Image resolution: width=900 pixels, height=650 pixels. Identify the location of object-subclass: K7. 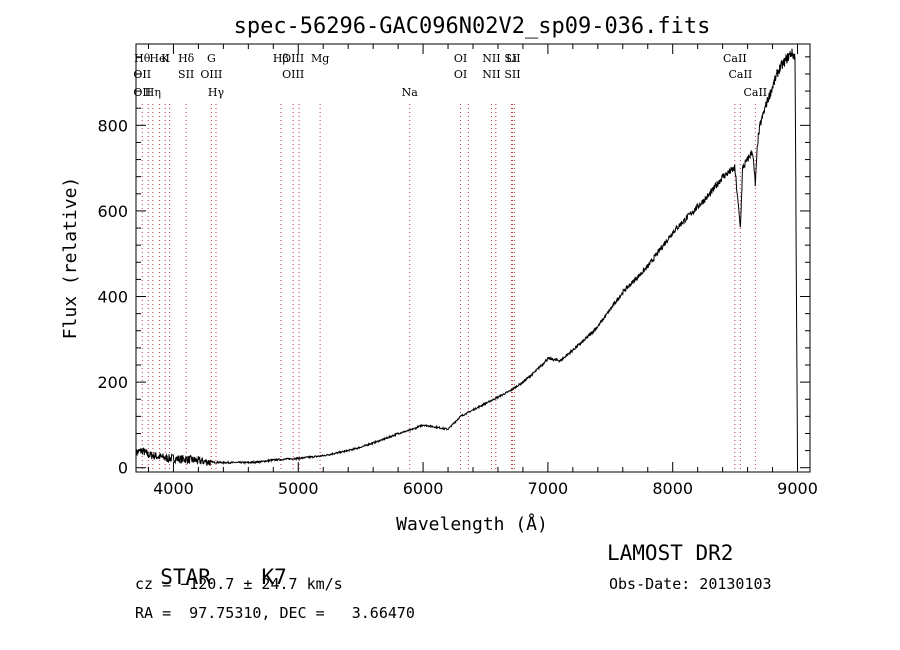
(274, 577).